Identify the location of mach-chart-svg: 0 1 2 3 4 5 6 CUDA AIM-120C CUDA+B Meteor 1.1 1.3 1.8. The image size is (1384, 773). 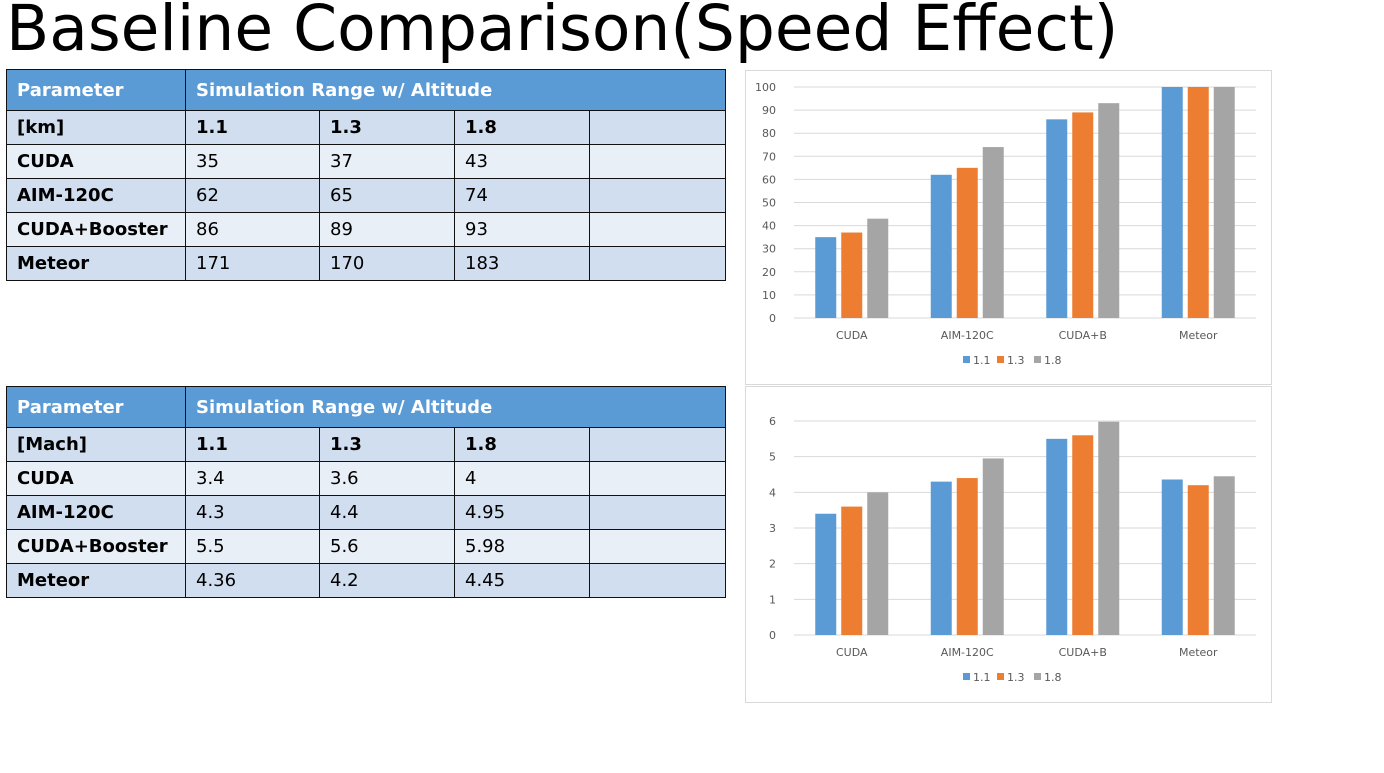
(1012, 549).